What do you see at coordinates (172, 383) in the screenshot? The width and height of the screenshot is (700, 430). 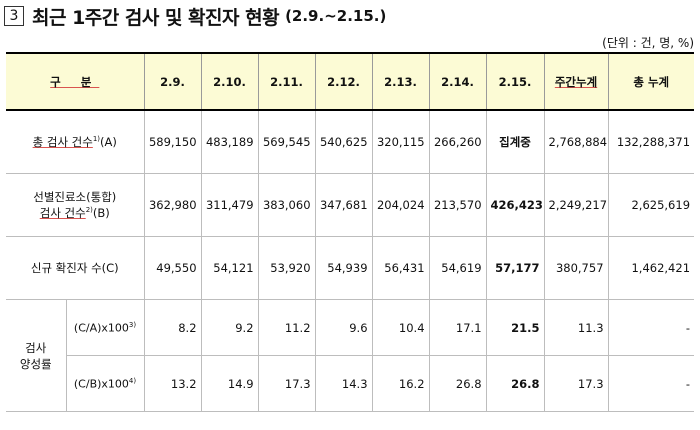 I see `table-cell: 13.2` at bounding box center [172, 383].